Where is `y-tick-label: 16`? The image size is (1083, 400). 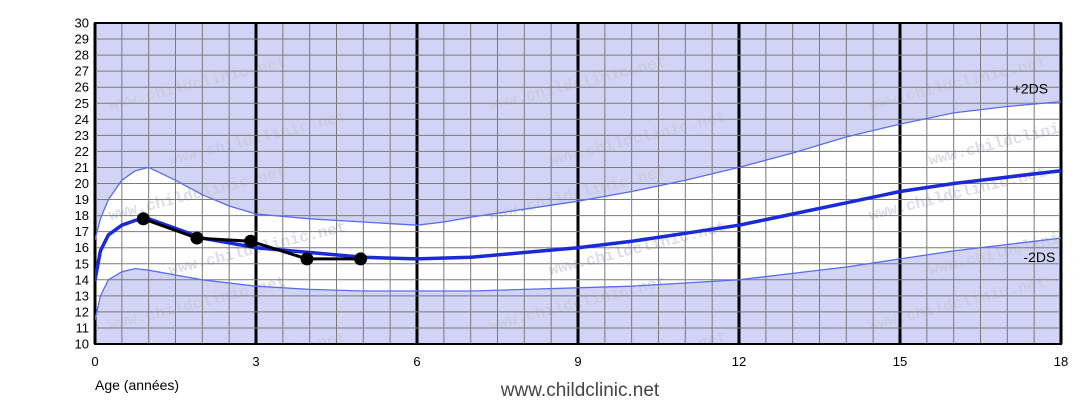
y-tick-label: 16 is located at coordinates (82, 247).